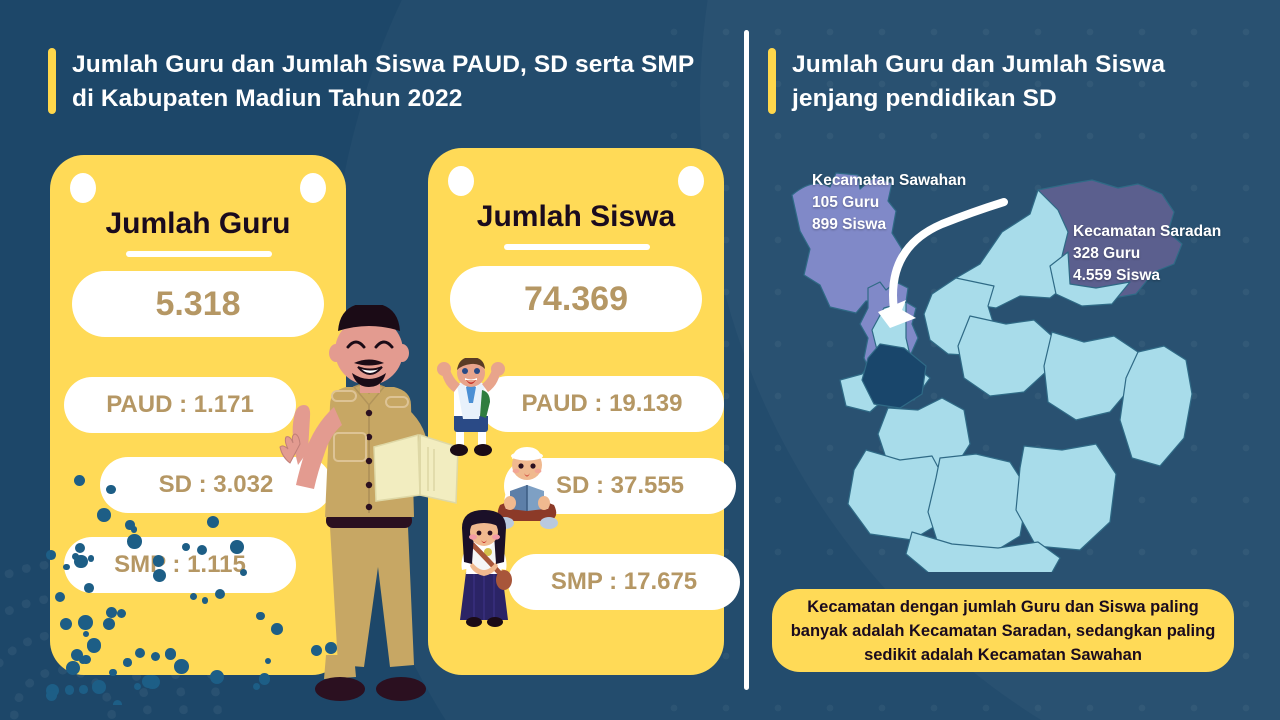  I want to click on map-region-far-south, so click(983, 551).